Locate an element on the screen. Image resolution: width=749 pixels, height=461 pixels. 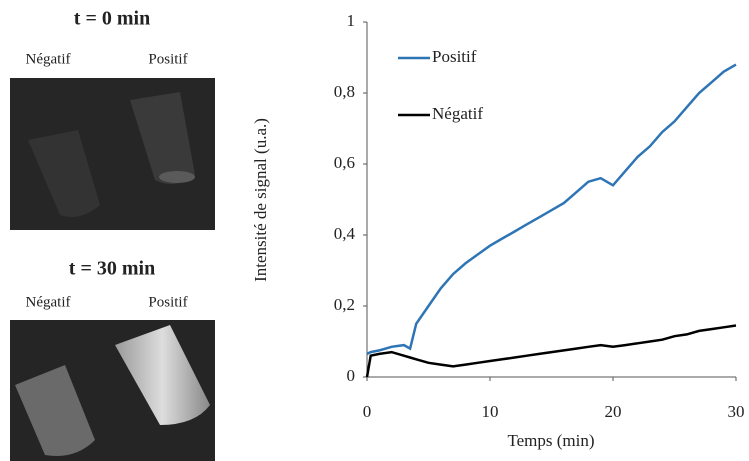
y-tick-label: 0,2 is located at coordinates (344, 304).